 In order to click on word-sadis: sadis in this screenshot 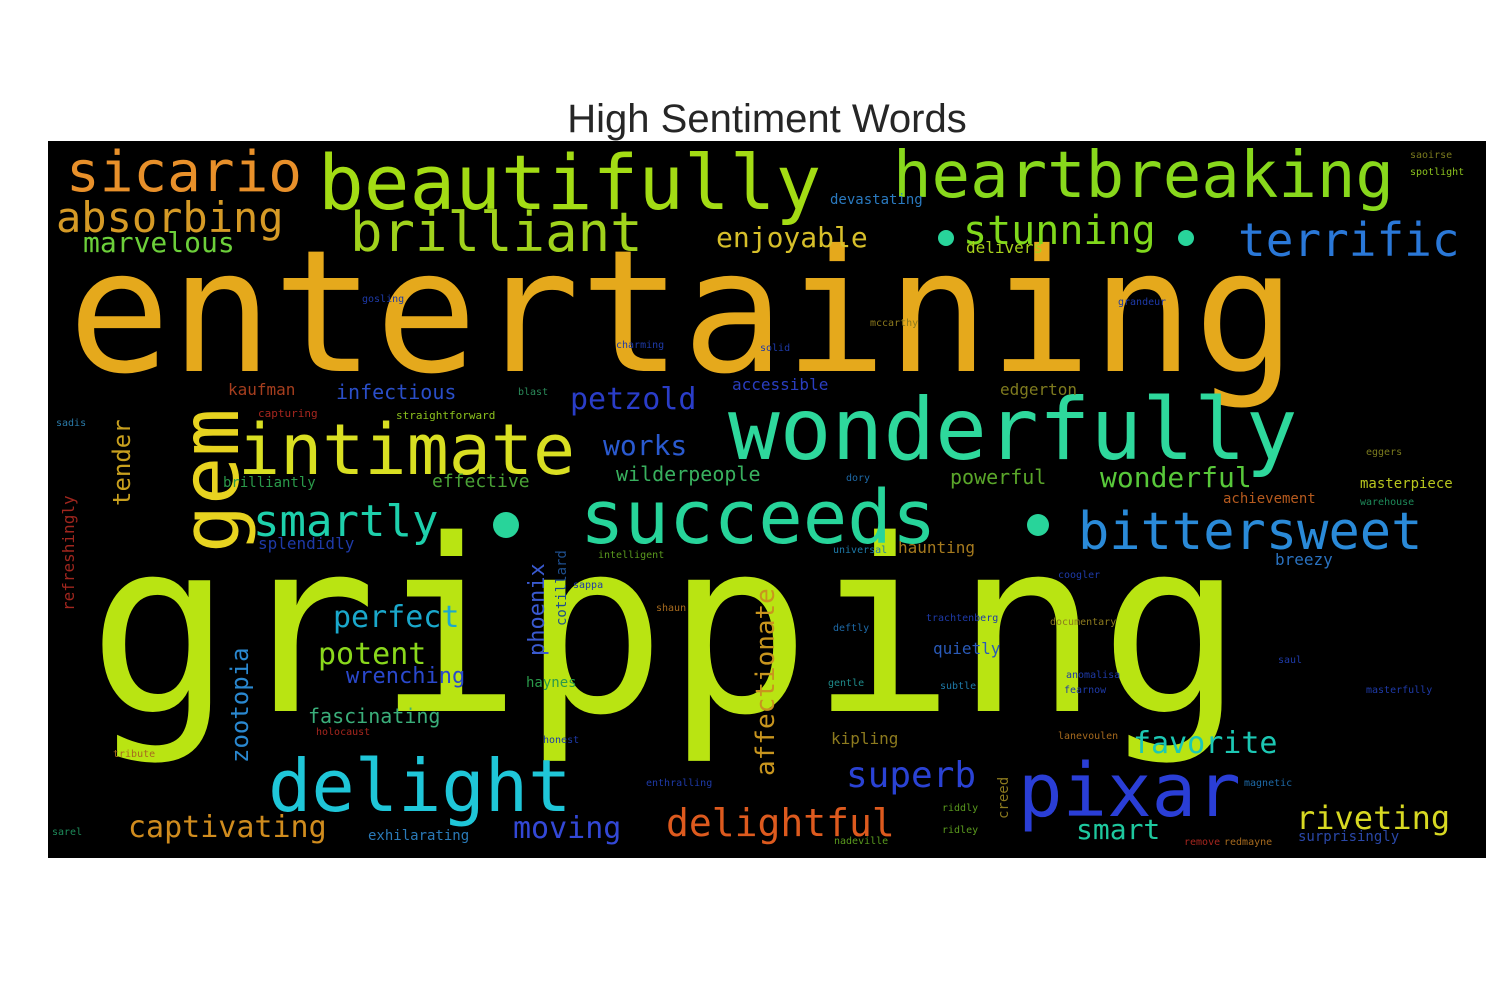, I will do `click(71, 423)`.